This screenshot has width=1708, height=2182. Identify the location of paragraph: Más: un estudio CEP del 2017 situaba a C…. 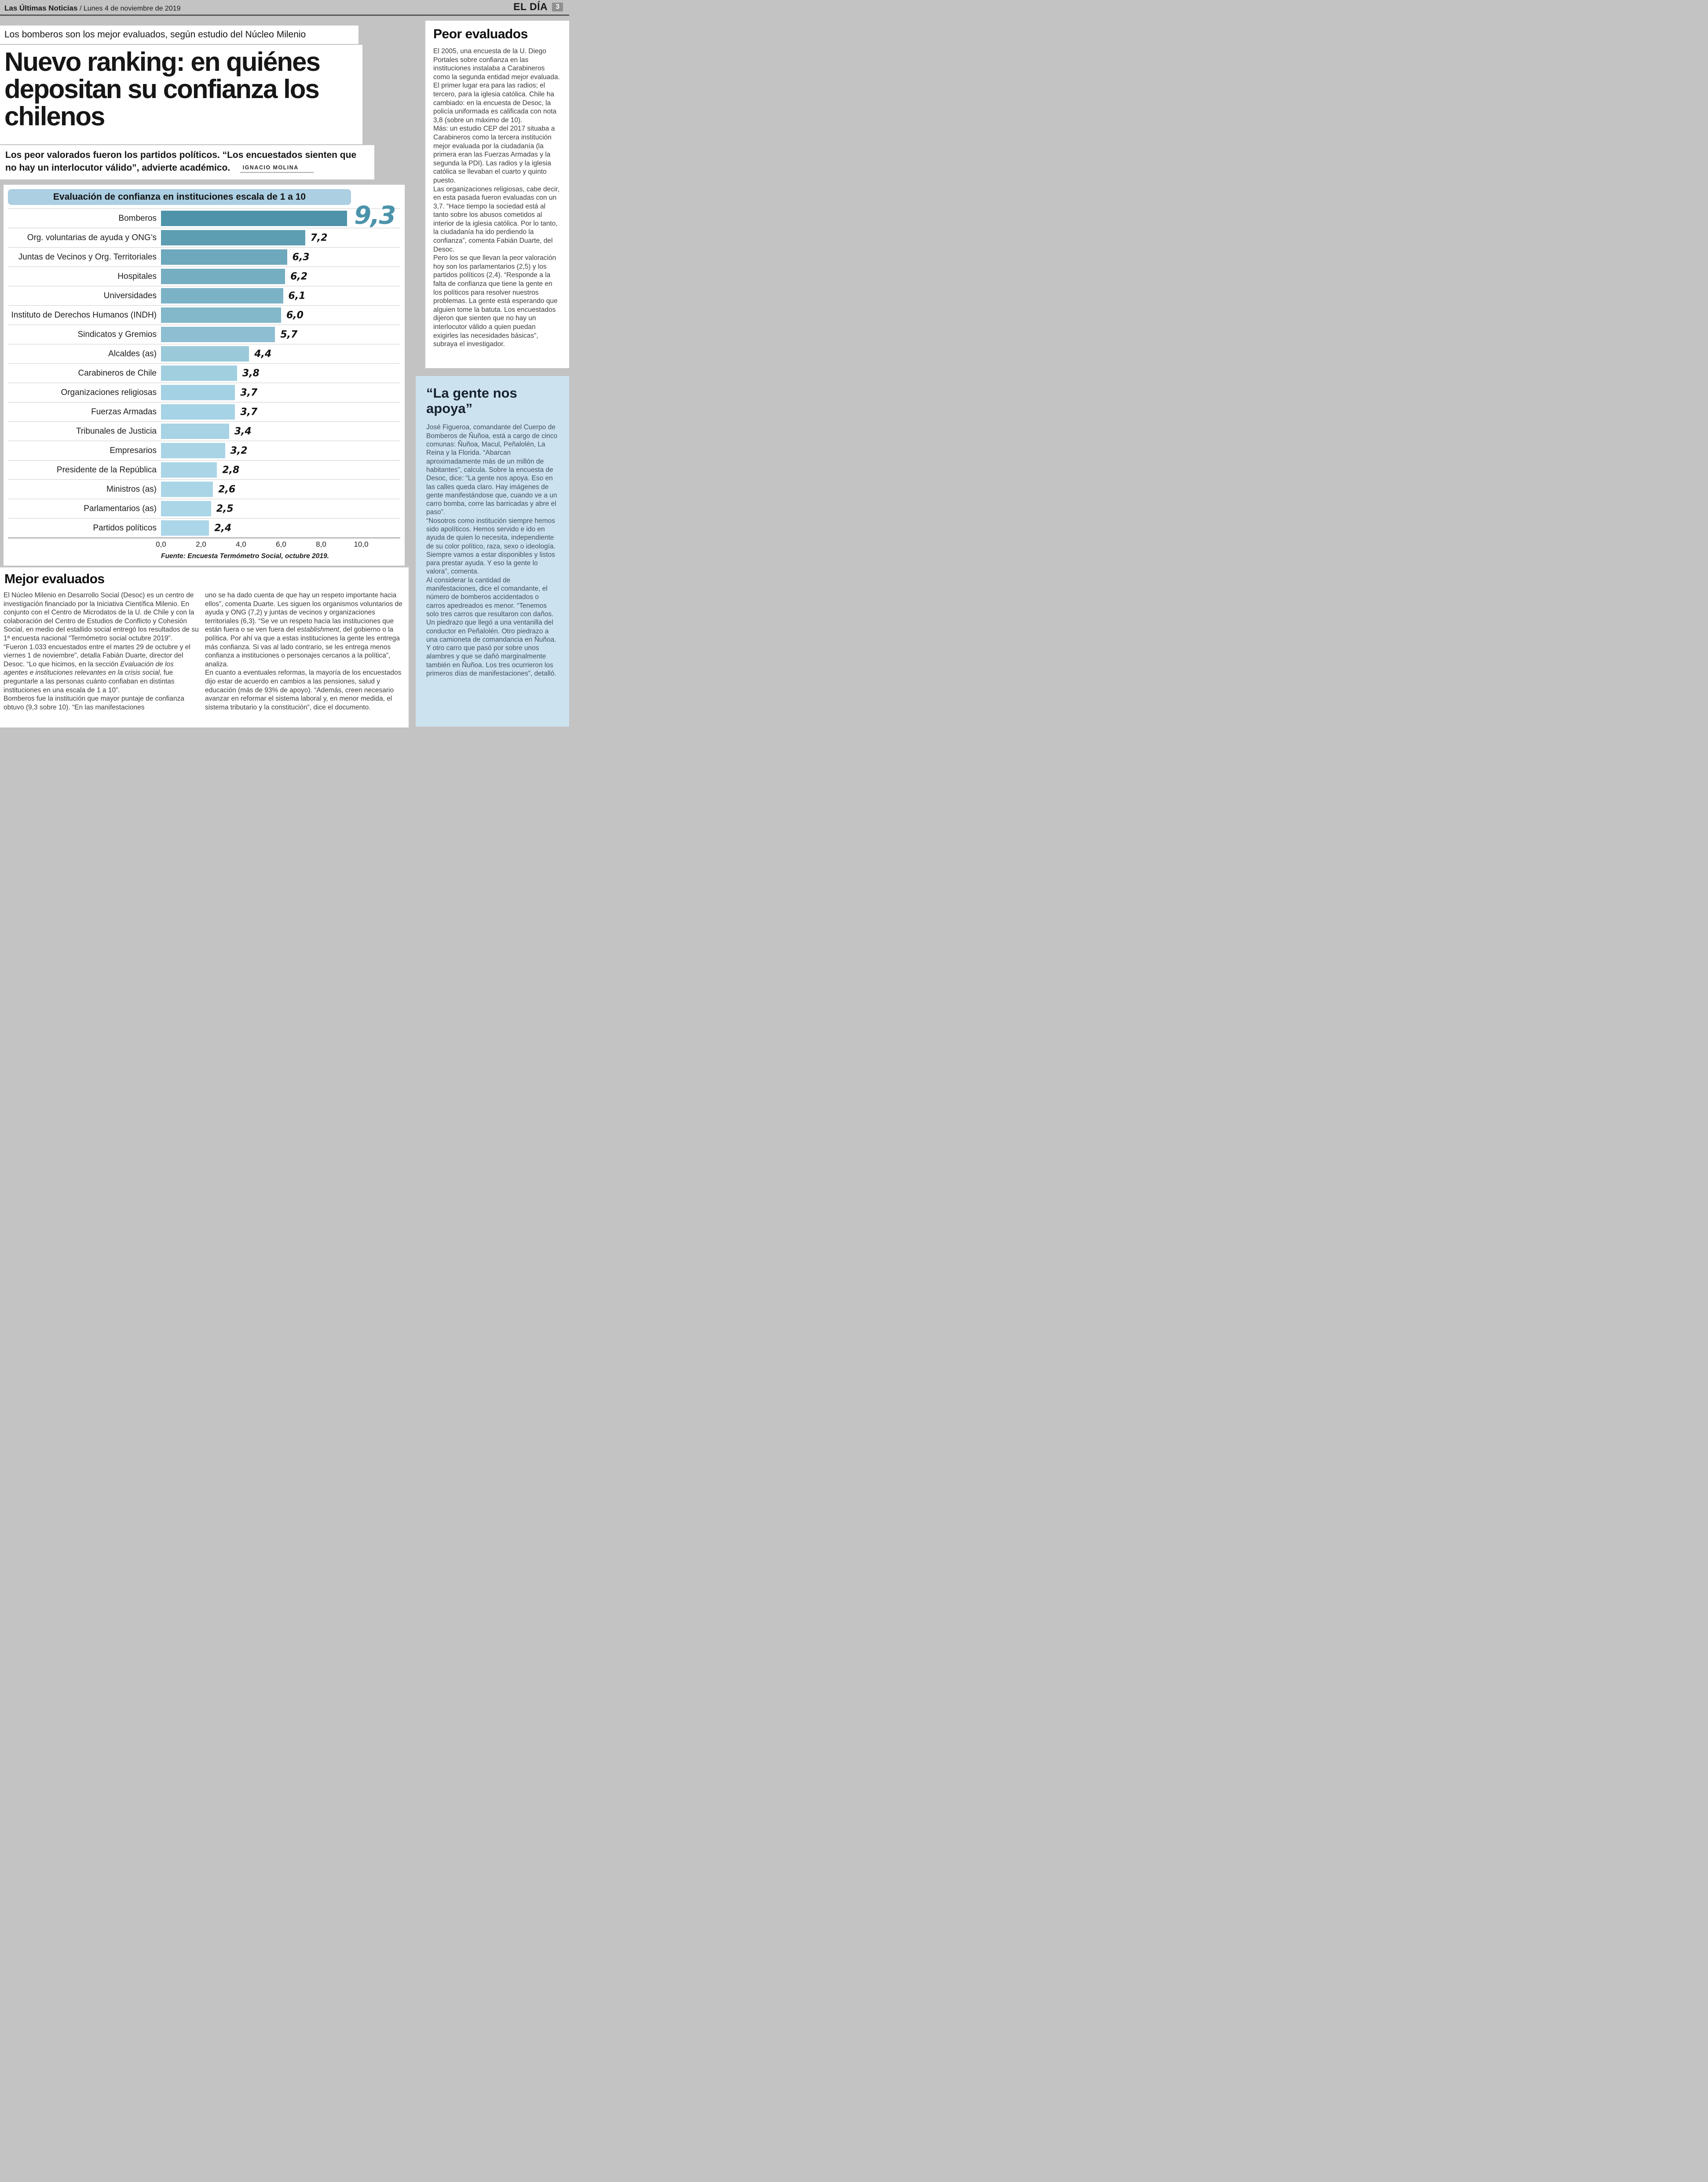
(494, 154).